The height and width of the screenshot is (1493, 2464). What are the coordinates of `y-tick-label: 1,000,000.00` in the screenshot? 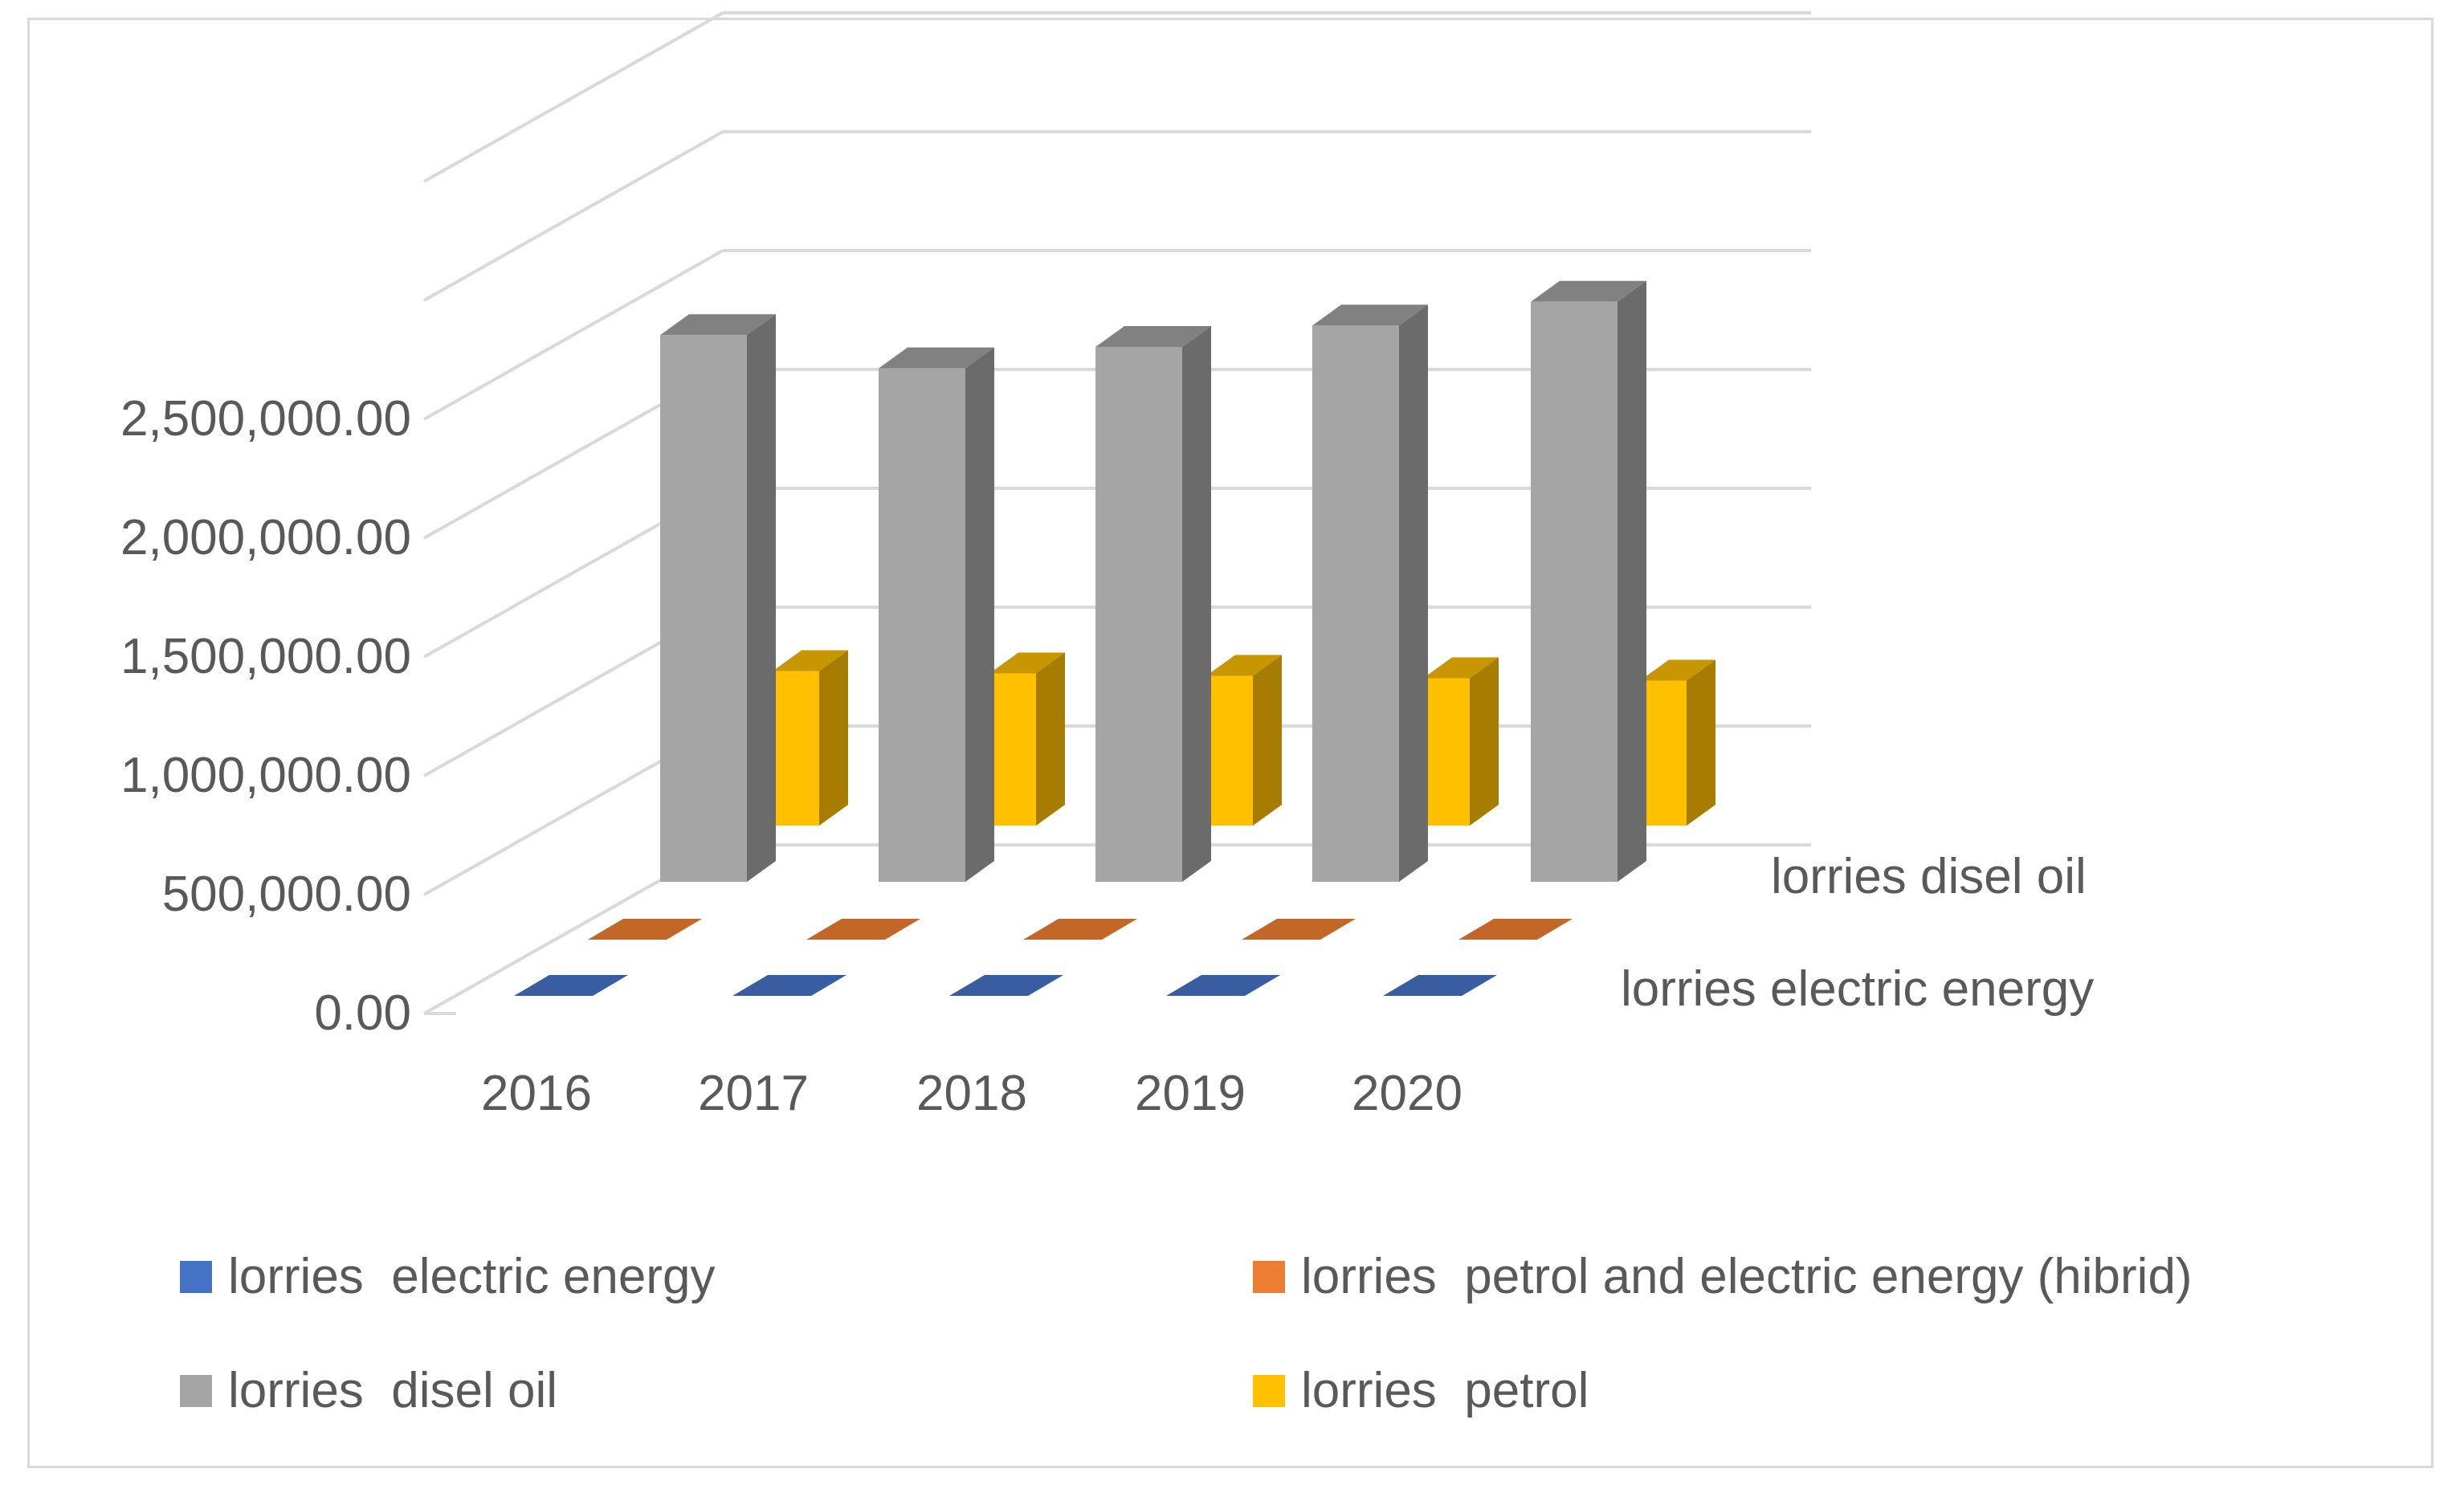 It's located at (265, 775).